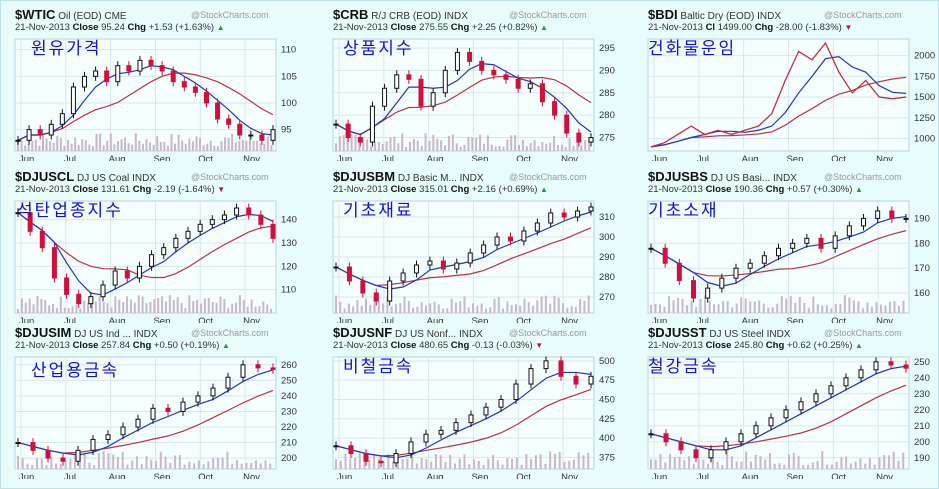 The image size is (939, 489). Describe the element at coordinates (434, 27) in the screenshot. I see `close-value: 275.55` at that location.